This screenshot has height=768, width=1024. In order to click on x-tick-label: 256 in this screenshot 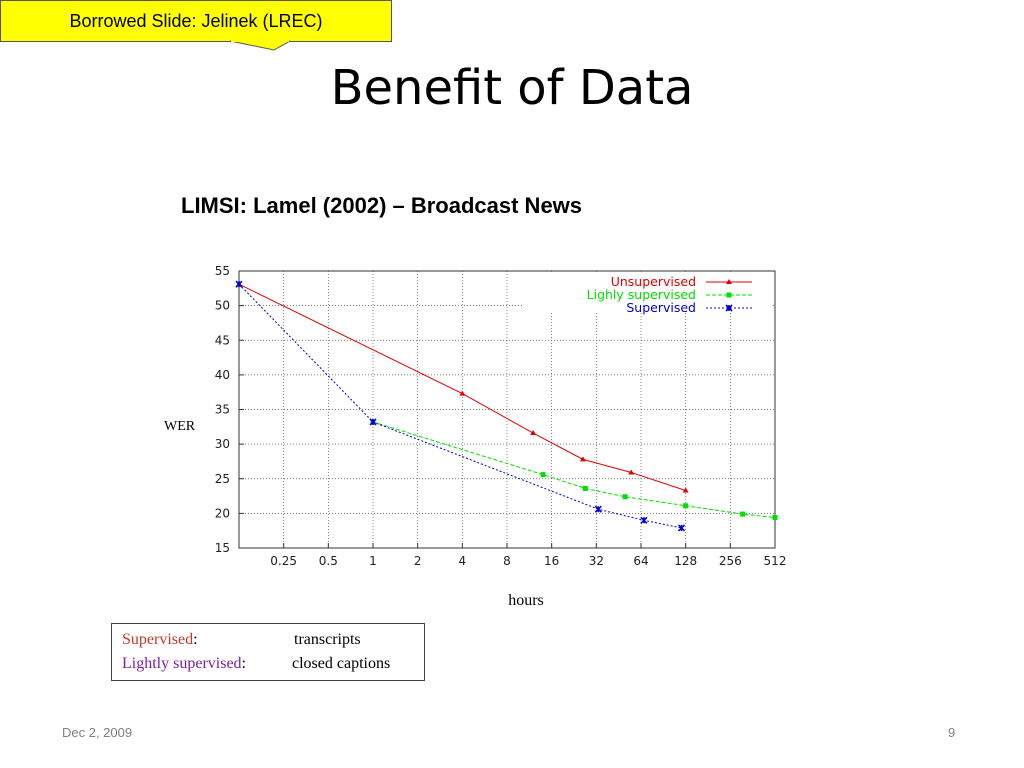, I will do `click(730, 561)`.